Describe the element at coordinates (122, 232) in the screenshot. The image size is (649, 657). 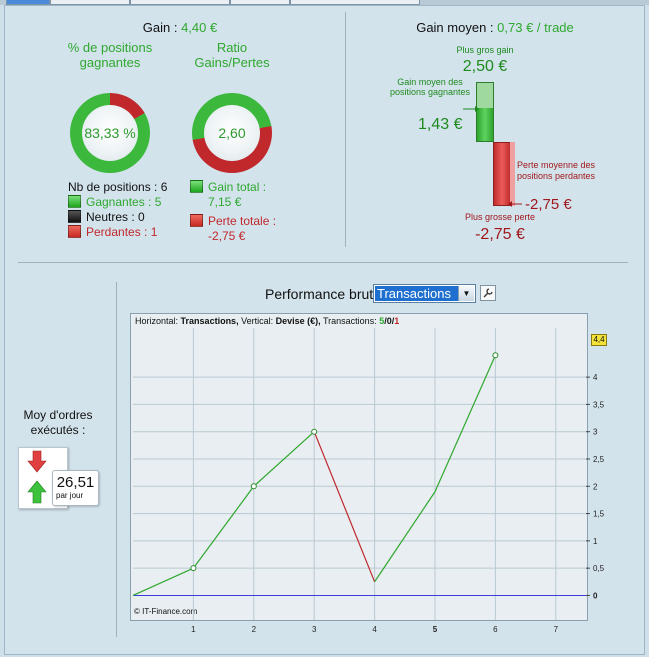
I see `losers-count: Perdantes : 1` at that location.